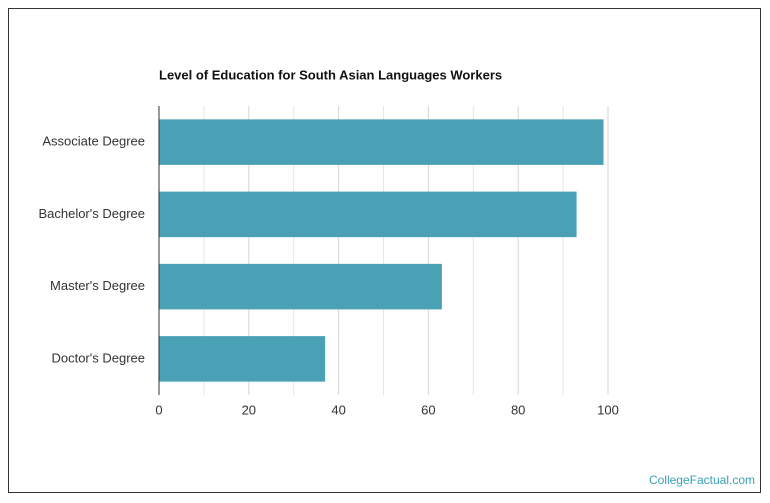 Image resolution: width=770 pixels, height=503 pixels. What do you see at coordinates (249, 409) in the screenshot?
I see `x-tick-label: 20` at bounding box center [249, 409].